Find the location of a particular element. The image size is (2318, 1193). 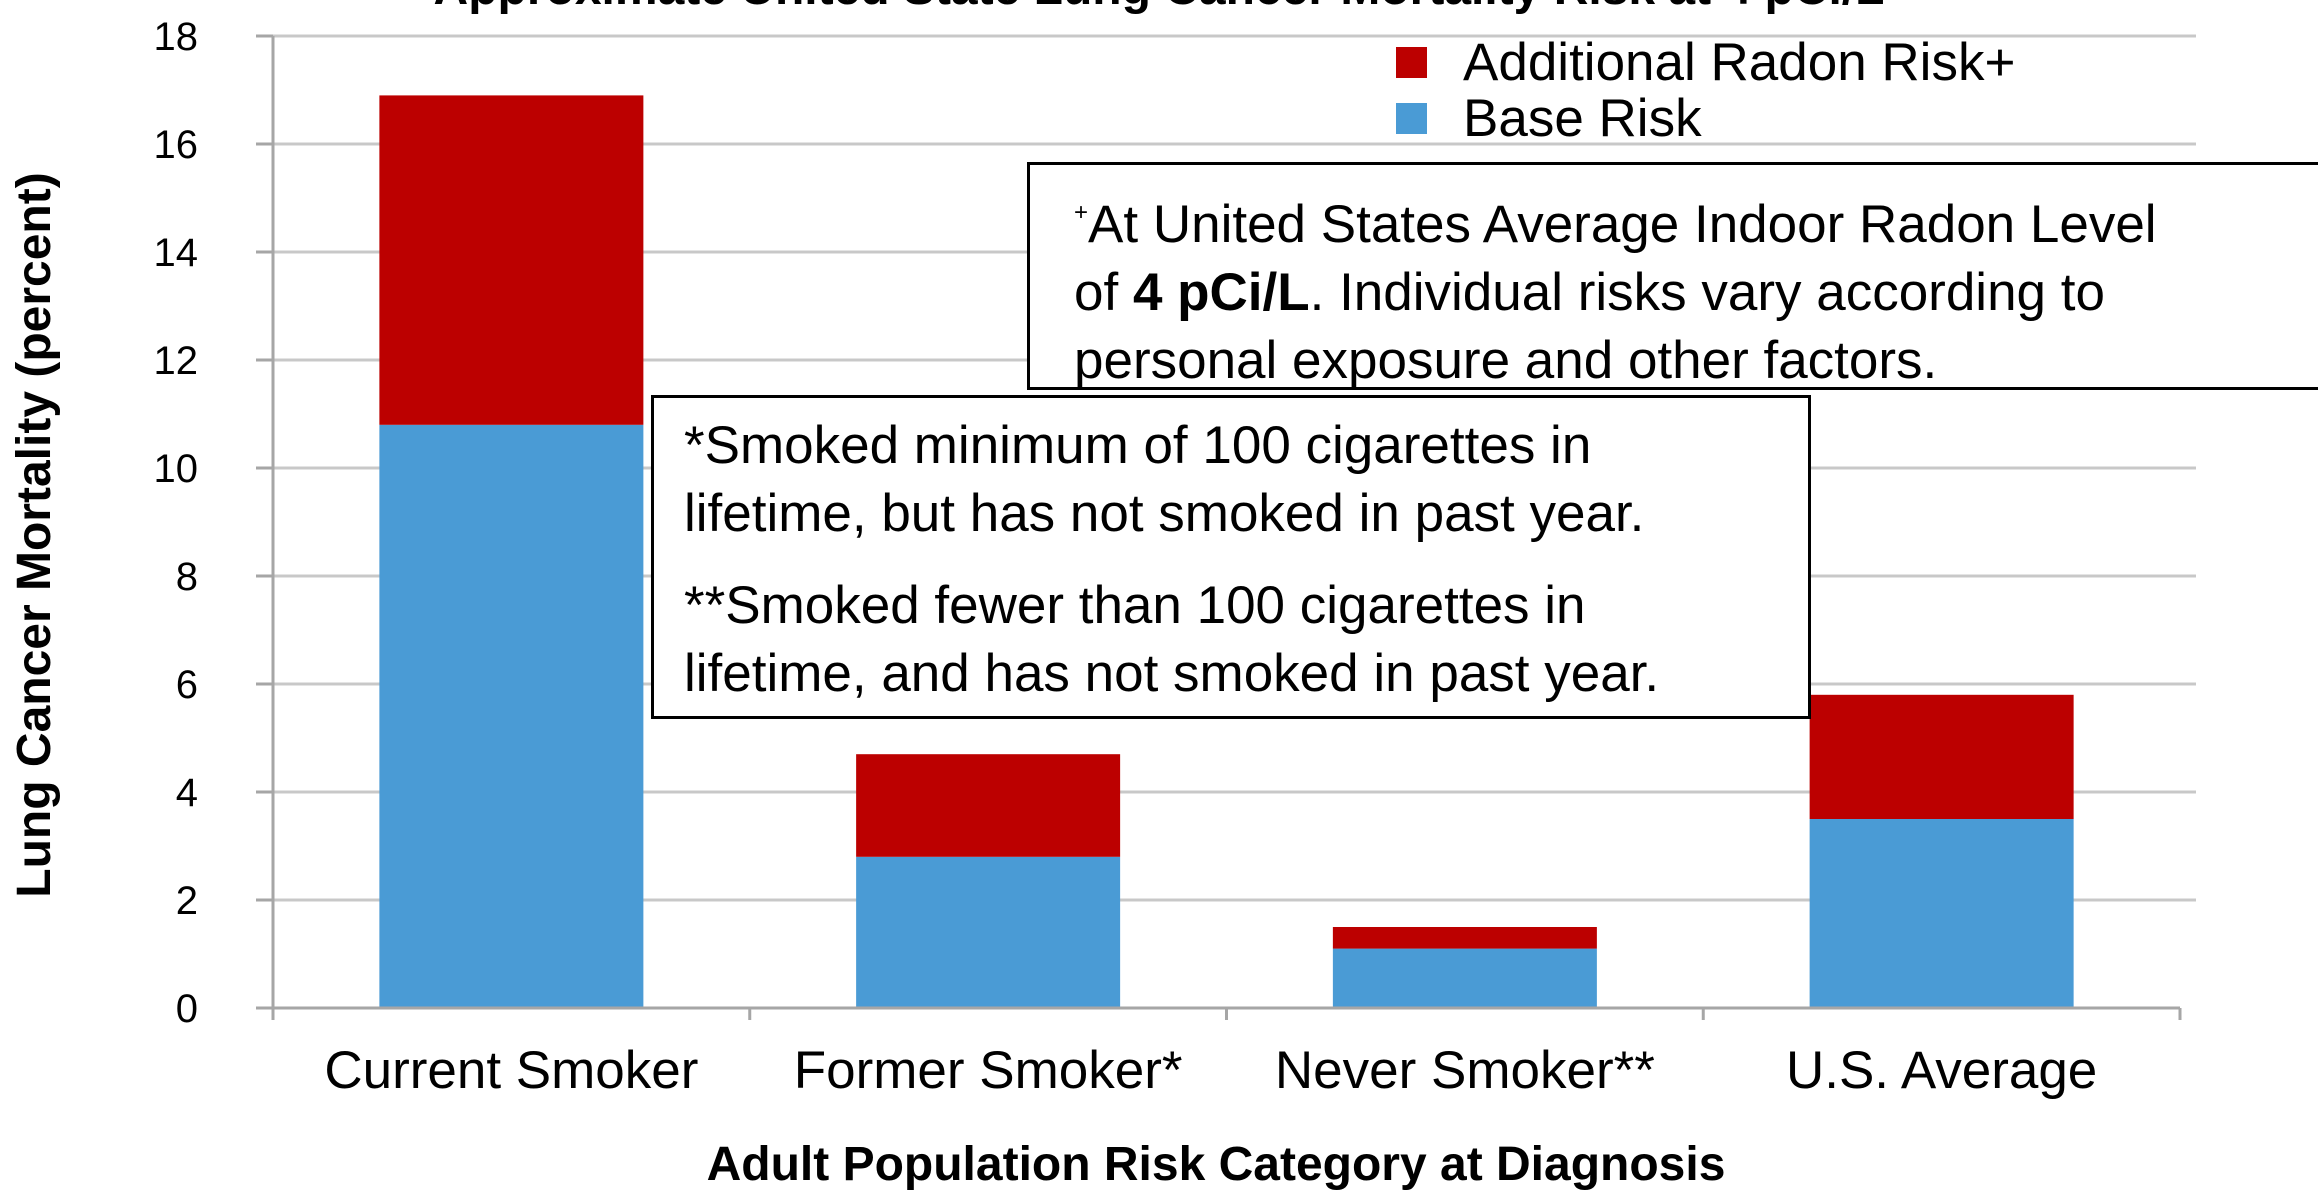

legend: Additional Radon Risk+Base Risk is located at coordinates (1705, 90).